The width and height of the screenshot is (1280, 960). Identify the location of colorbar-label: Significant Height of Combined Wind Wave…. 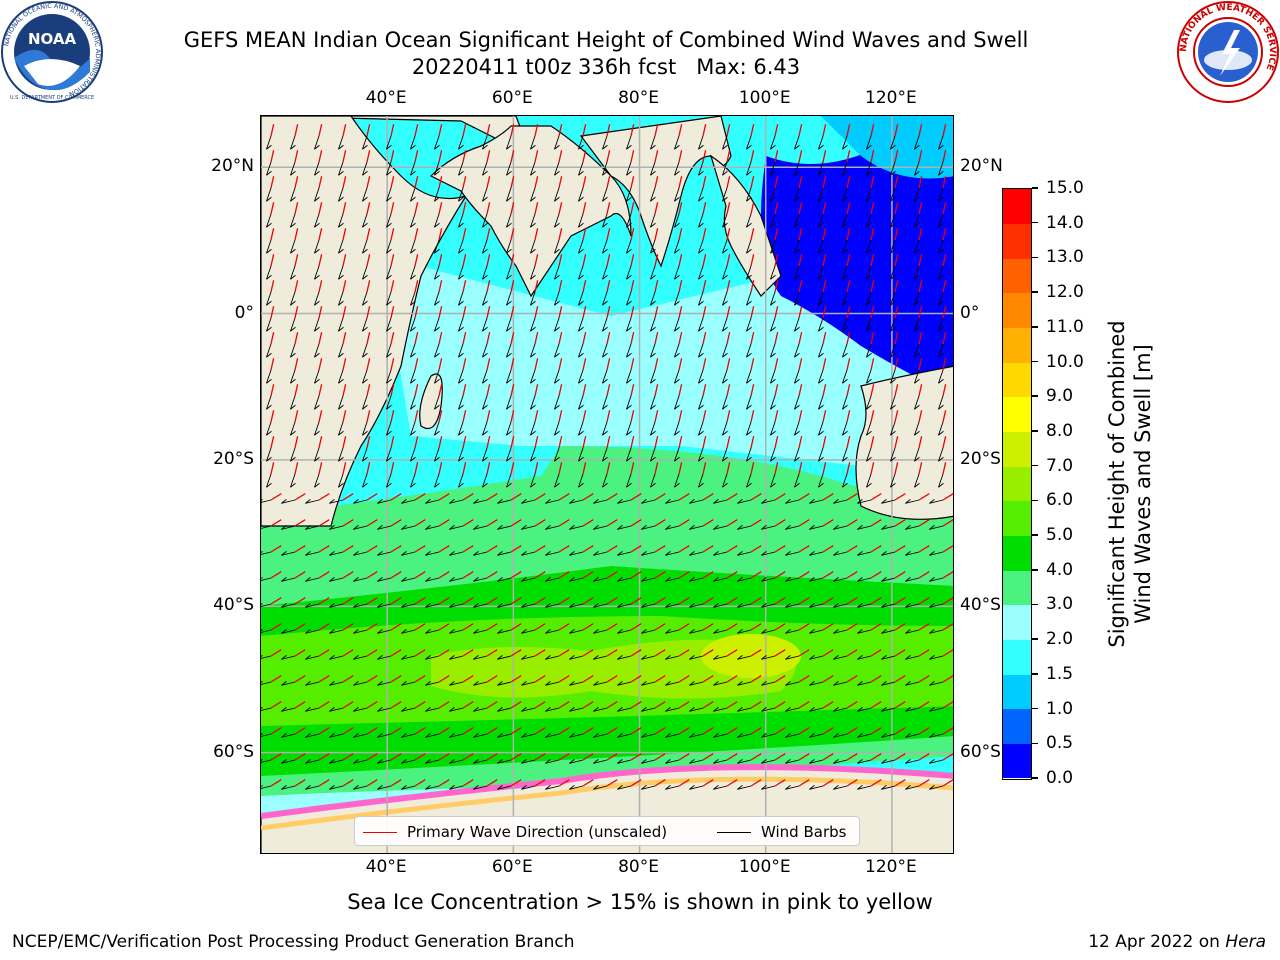
(1130, 484).